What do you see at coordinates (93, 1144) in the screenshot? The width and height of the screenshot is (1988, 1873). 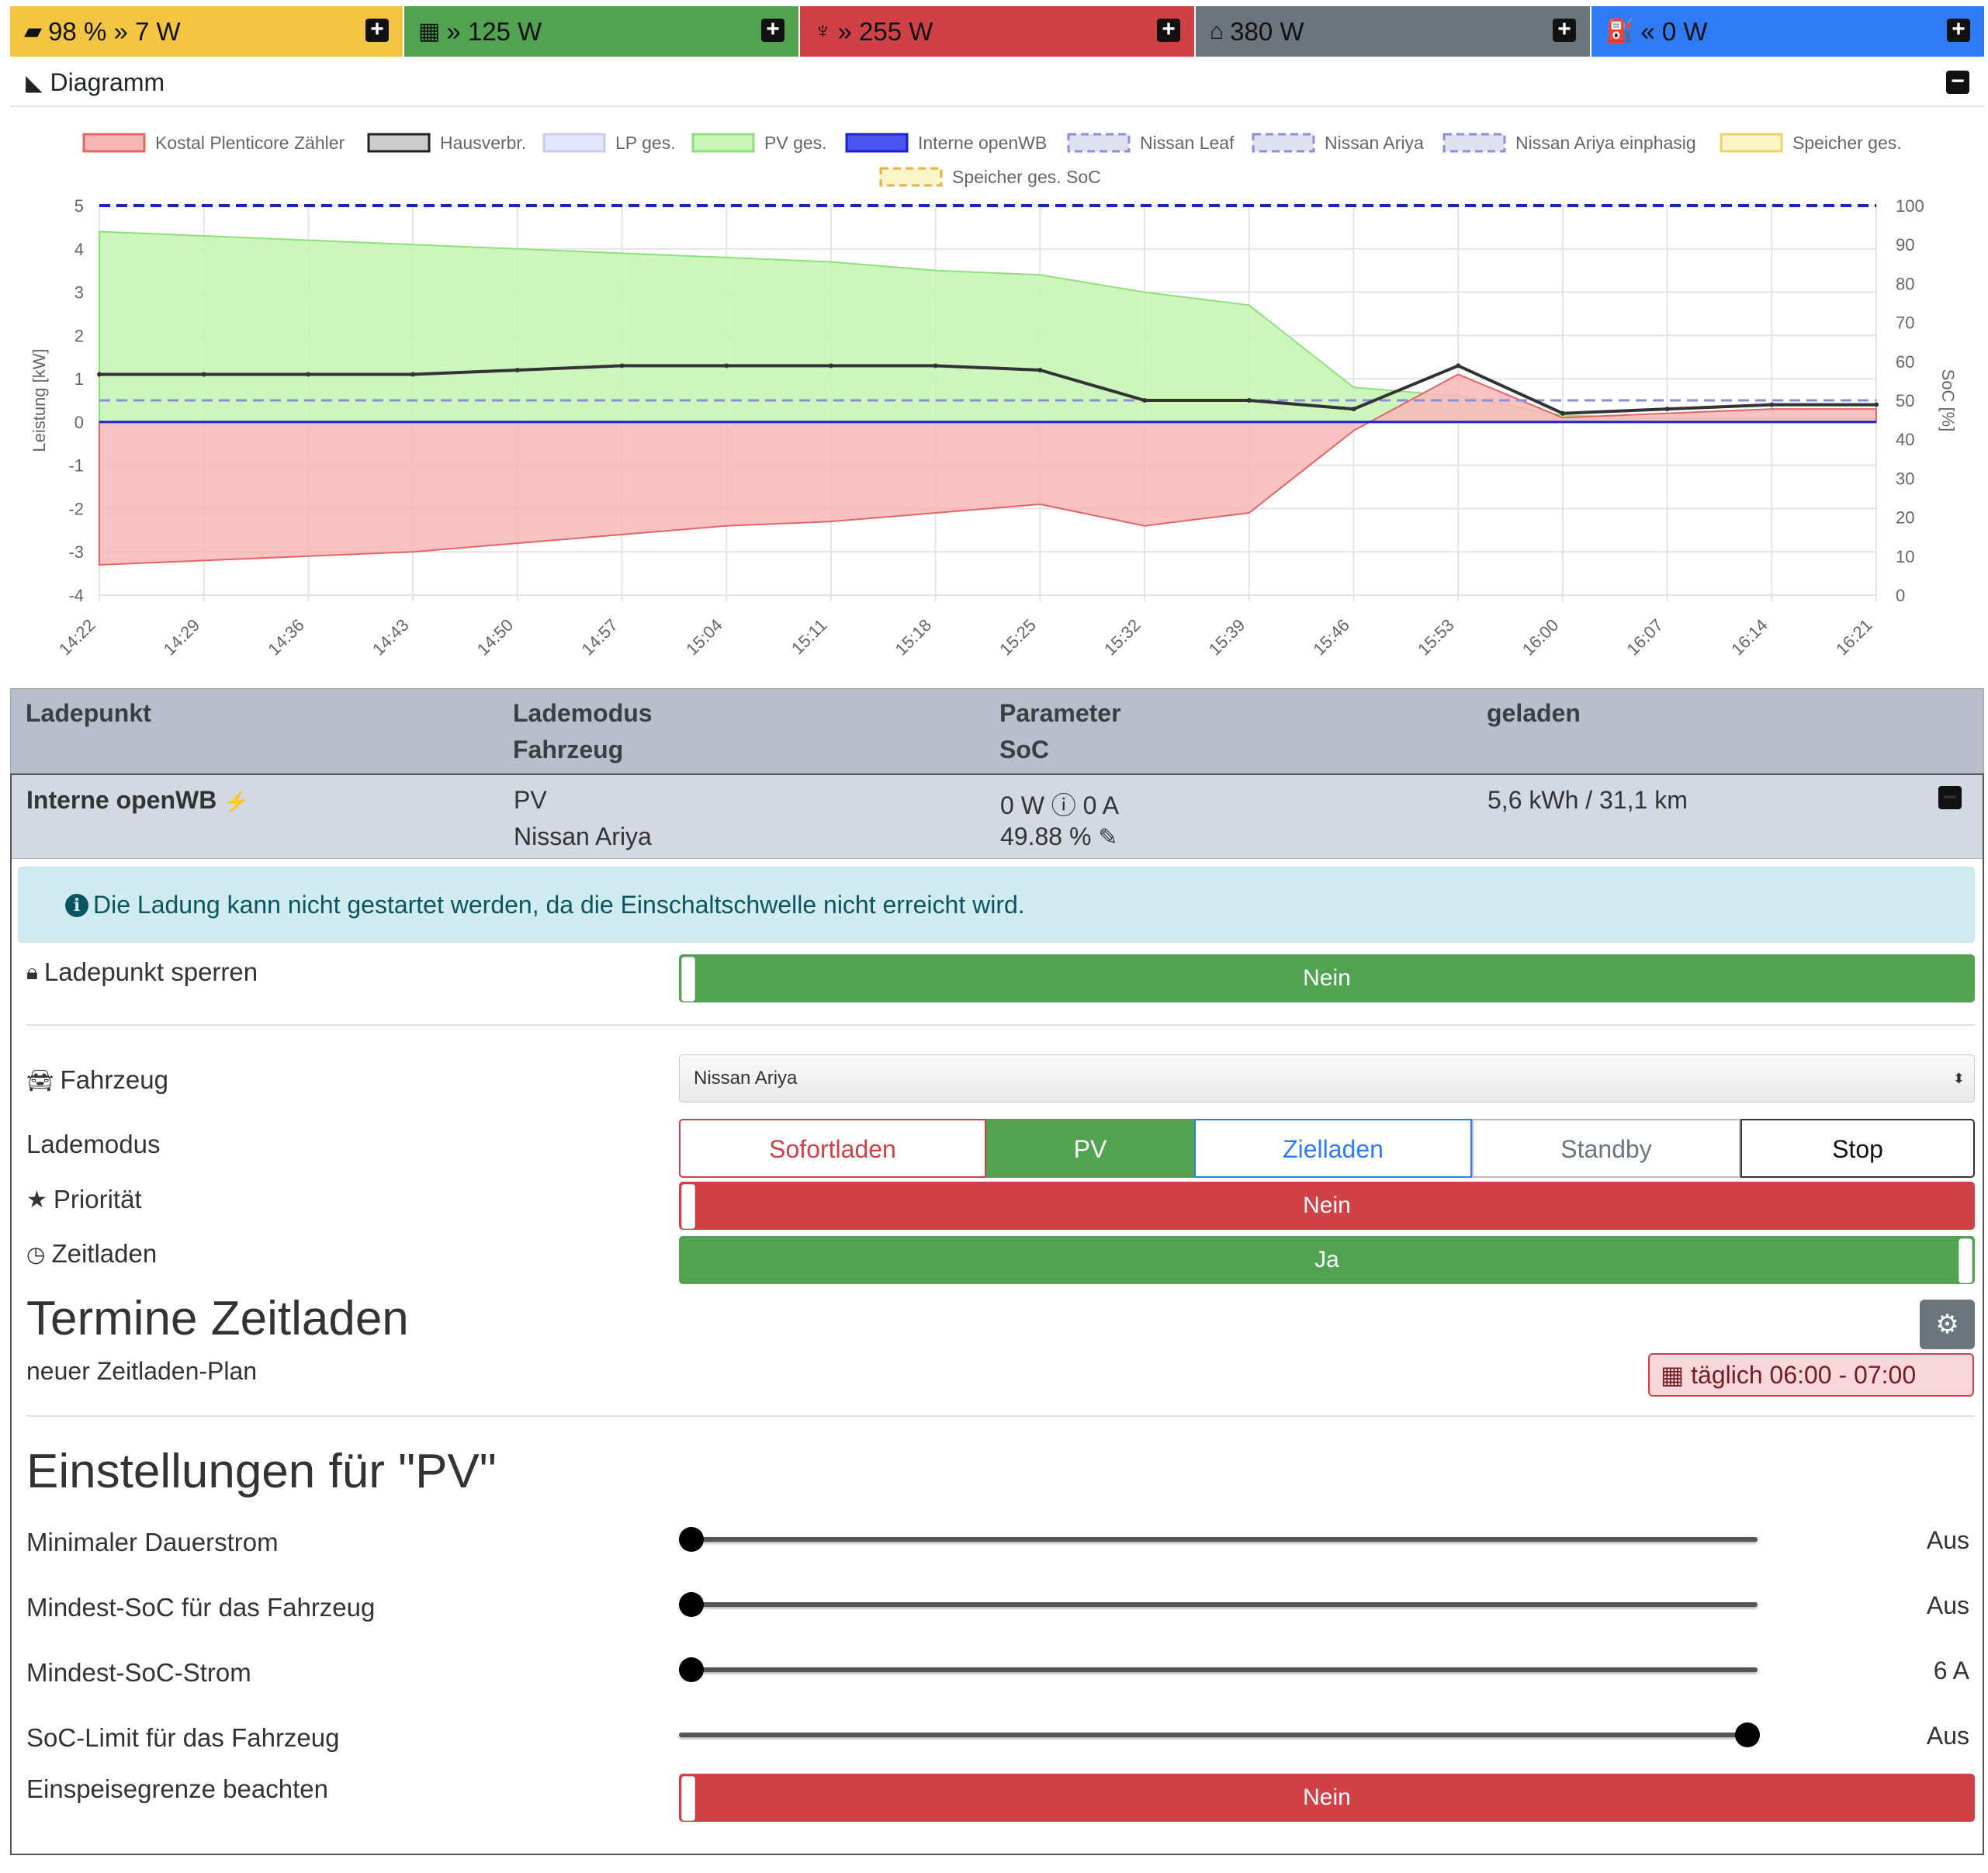 I see `chargemode-label: Lademodus` at bounding box center [93, 1144].